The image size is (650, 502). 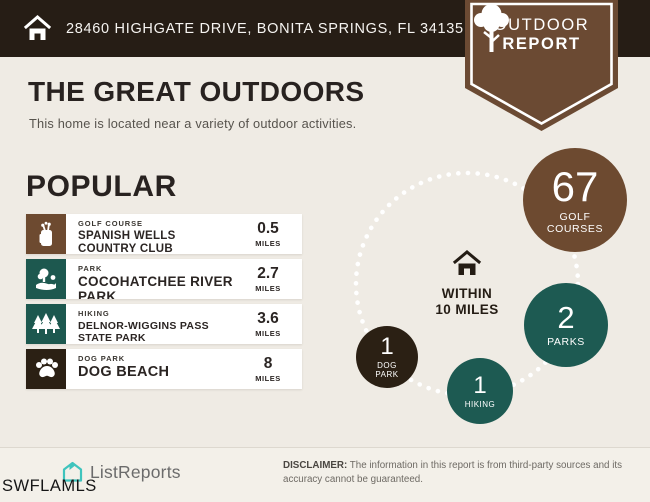 I want to click on poi-name: COCOHATCHEE RIVER PARK, so click(x=155, y=286).